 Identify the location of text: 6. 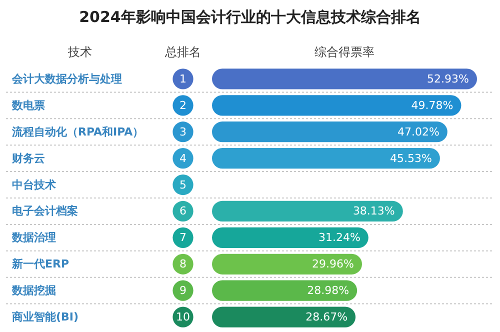
(183, 211).